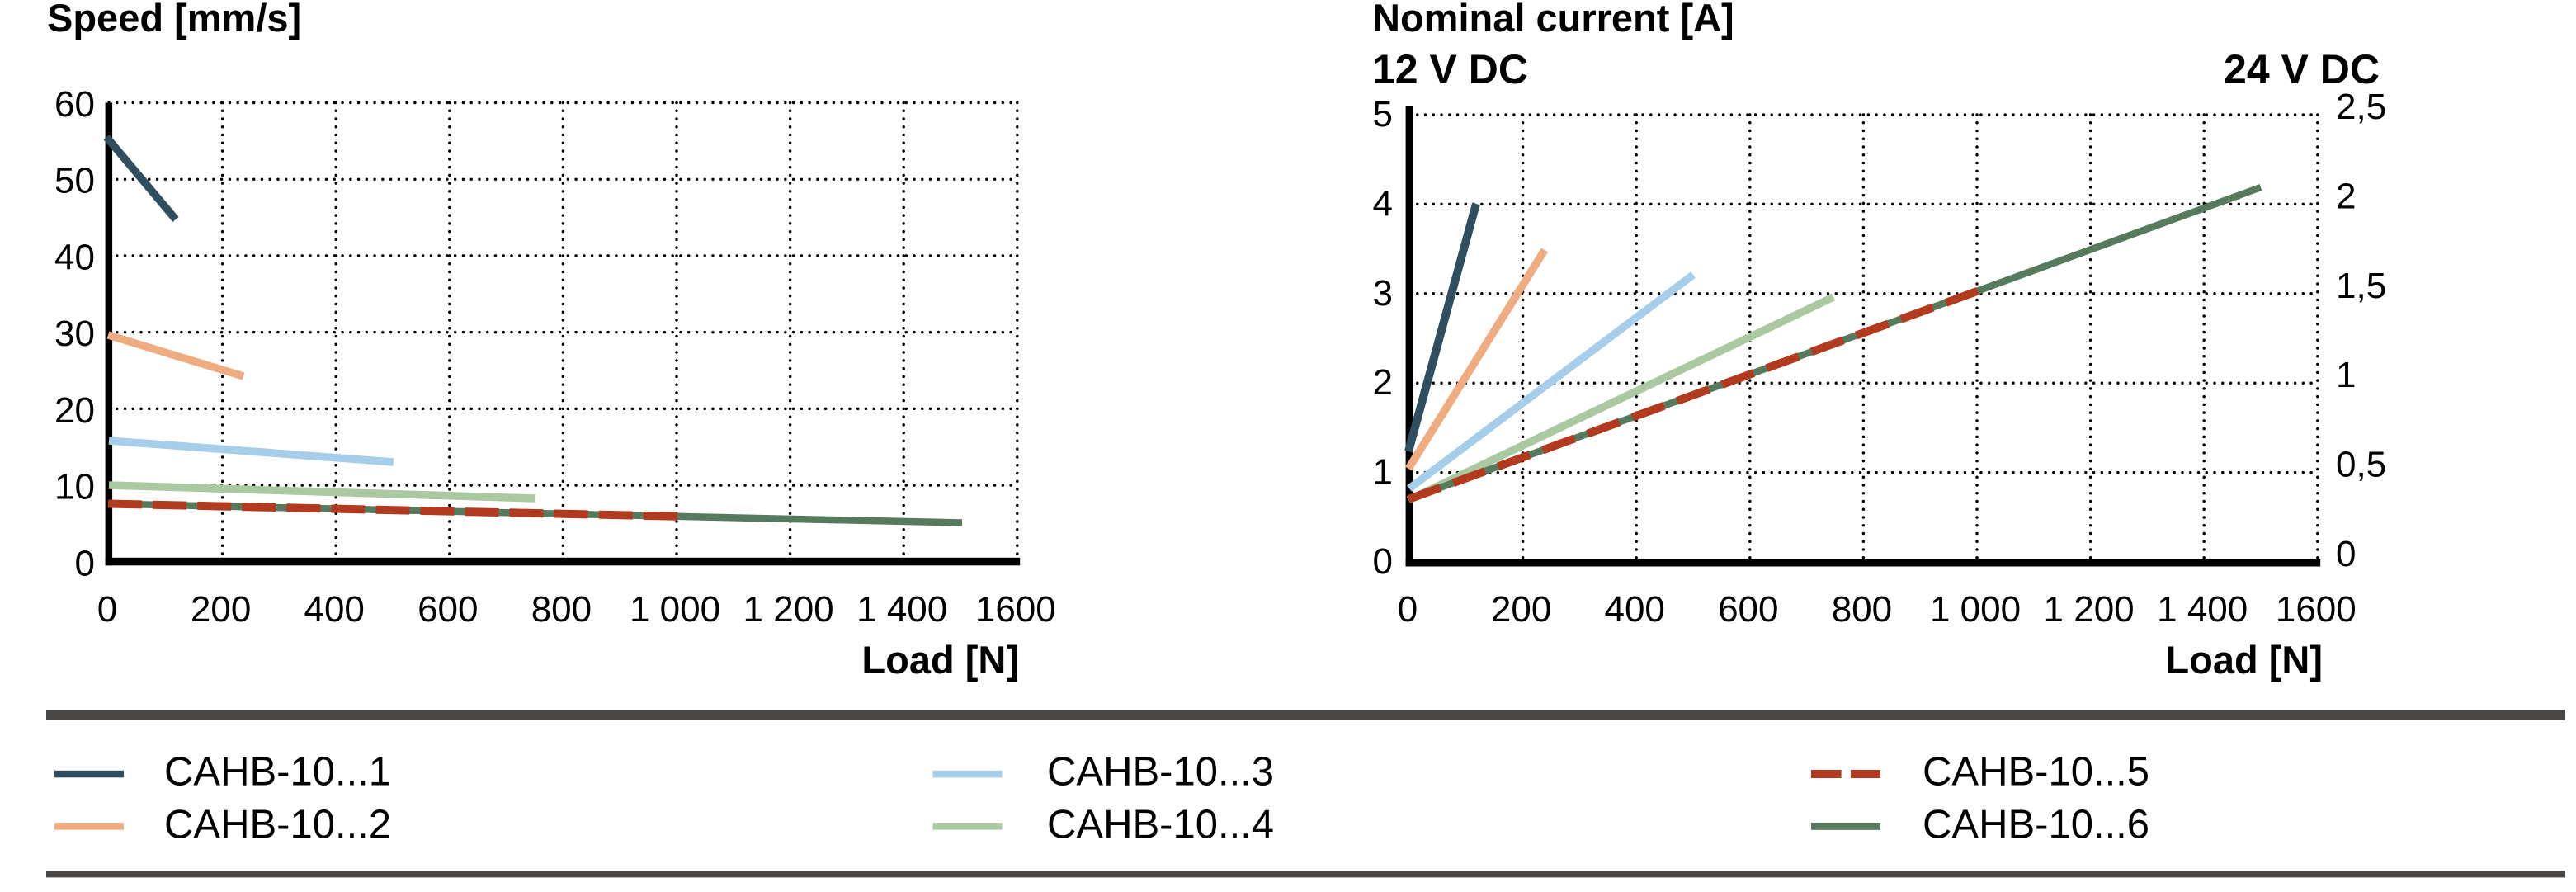 Image resolution: width=2576 pixels, height=892 pixels. What do you see at coordinates (277, 824) in the screenshot?
I see `svg-text: CAHB-10...2` at bounding box center [277, 824].